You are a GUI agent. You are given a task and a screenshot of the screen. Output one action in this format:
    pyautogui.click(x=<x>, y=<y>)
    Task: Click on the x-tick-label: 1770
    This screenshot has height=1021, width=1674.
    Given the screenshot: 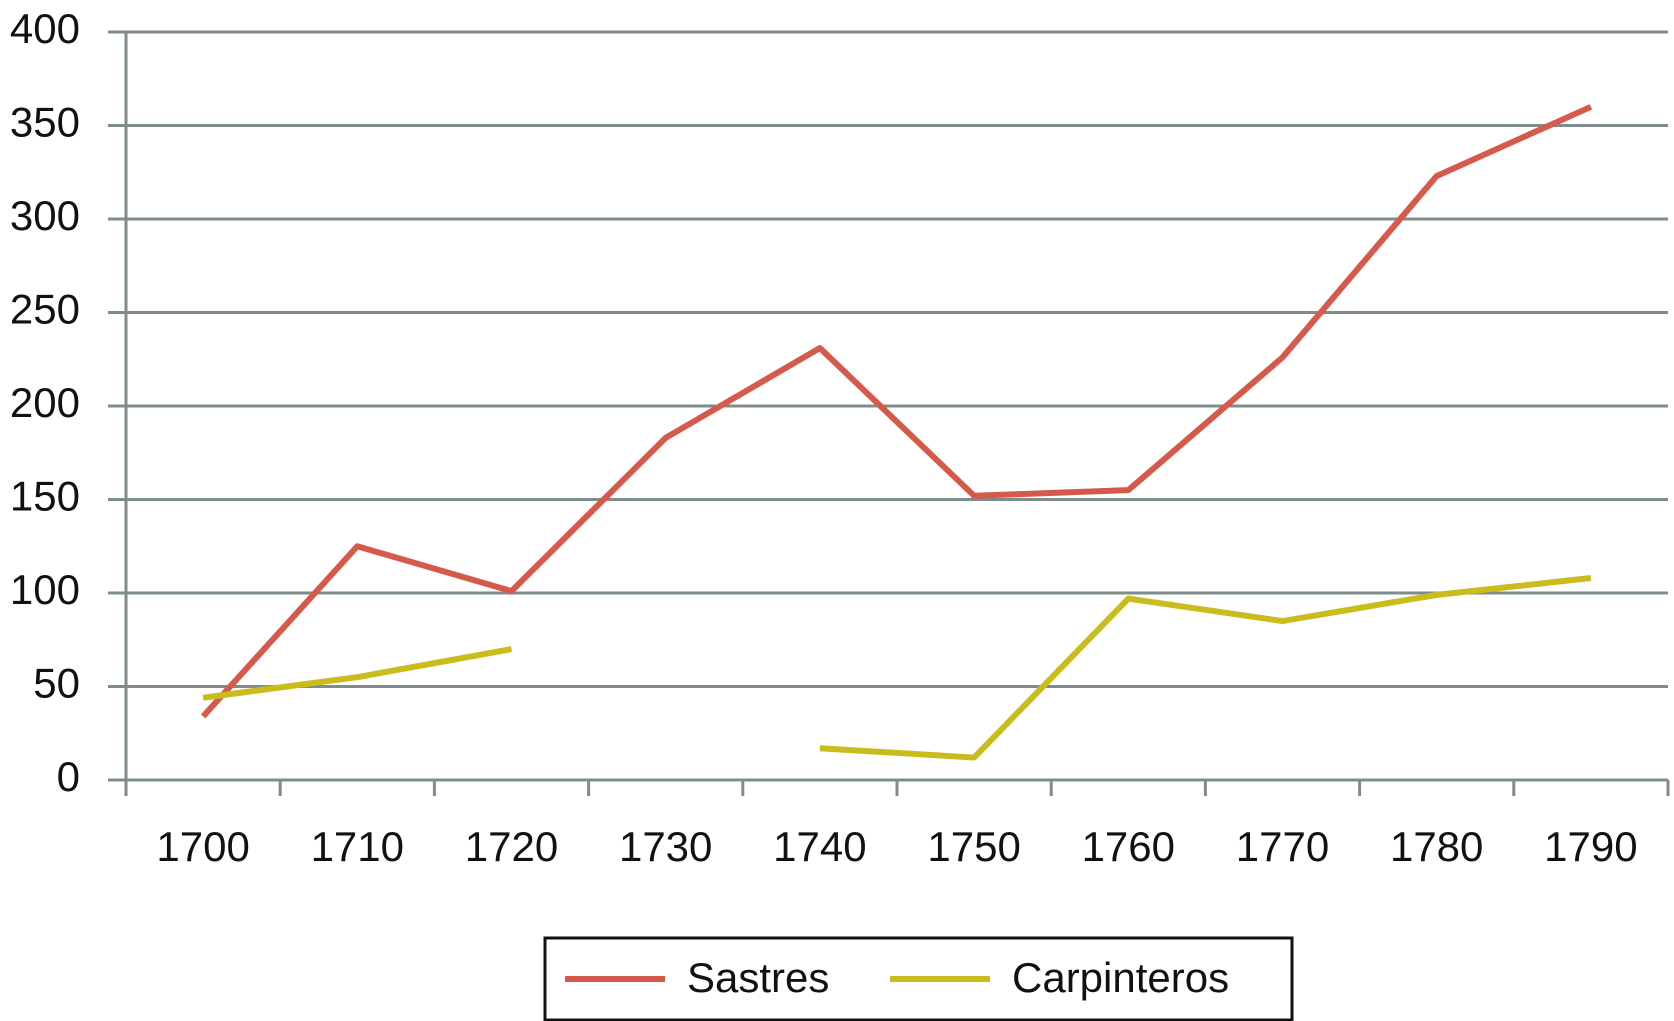 What is the action you would take?
    pyautogui.click(x=1282, y=846)
    